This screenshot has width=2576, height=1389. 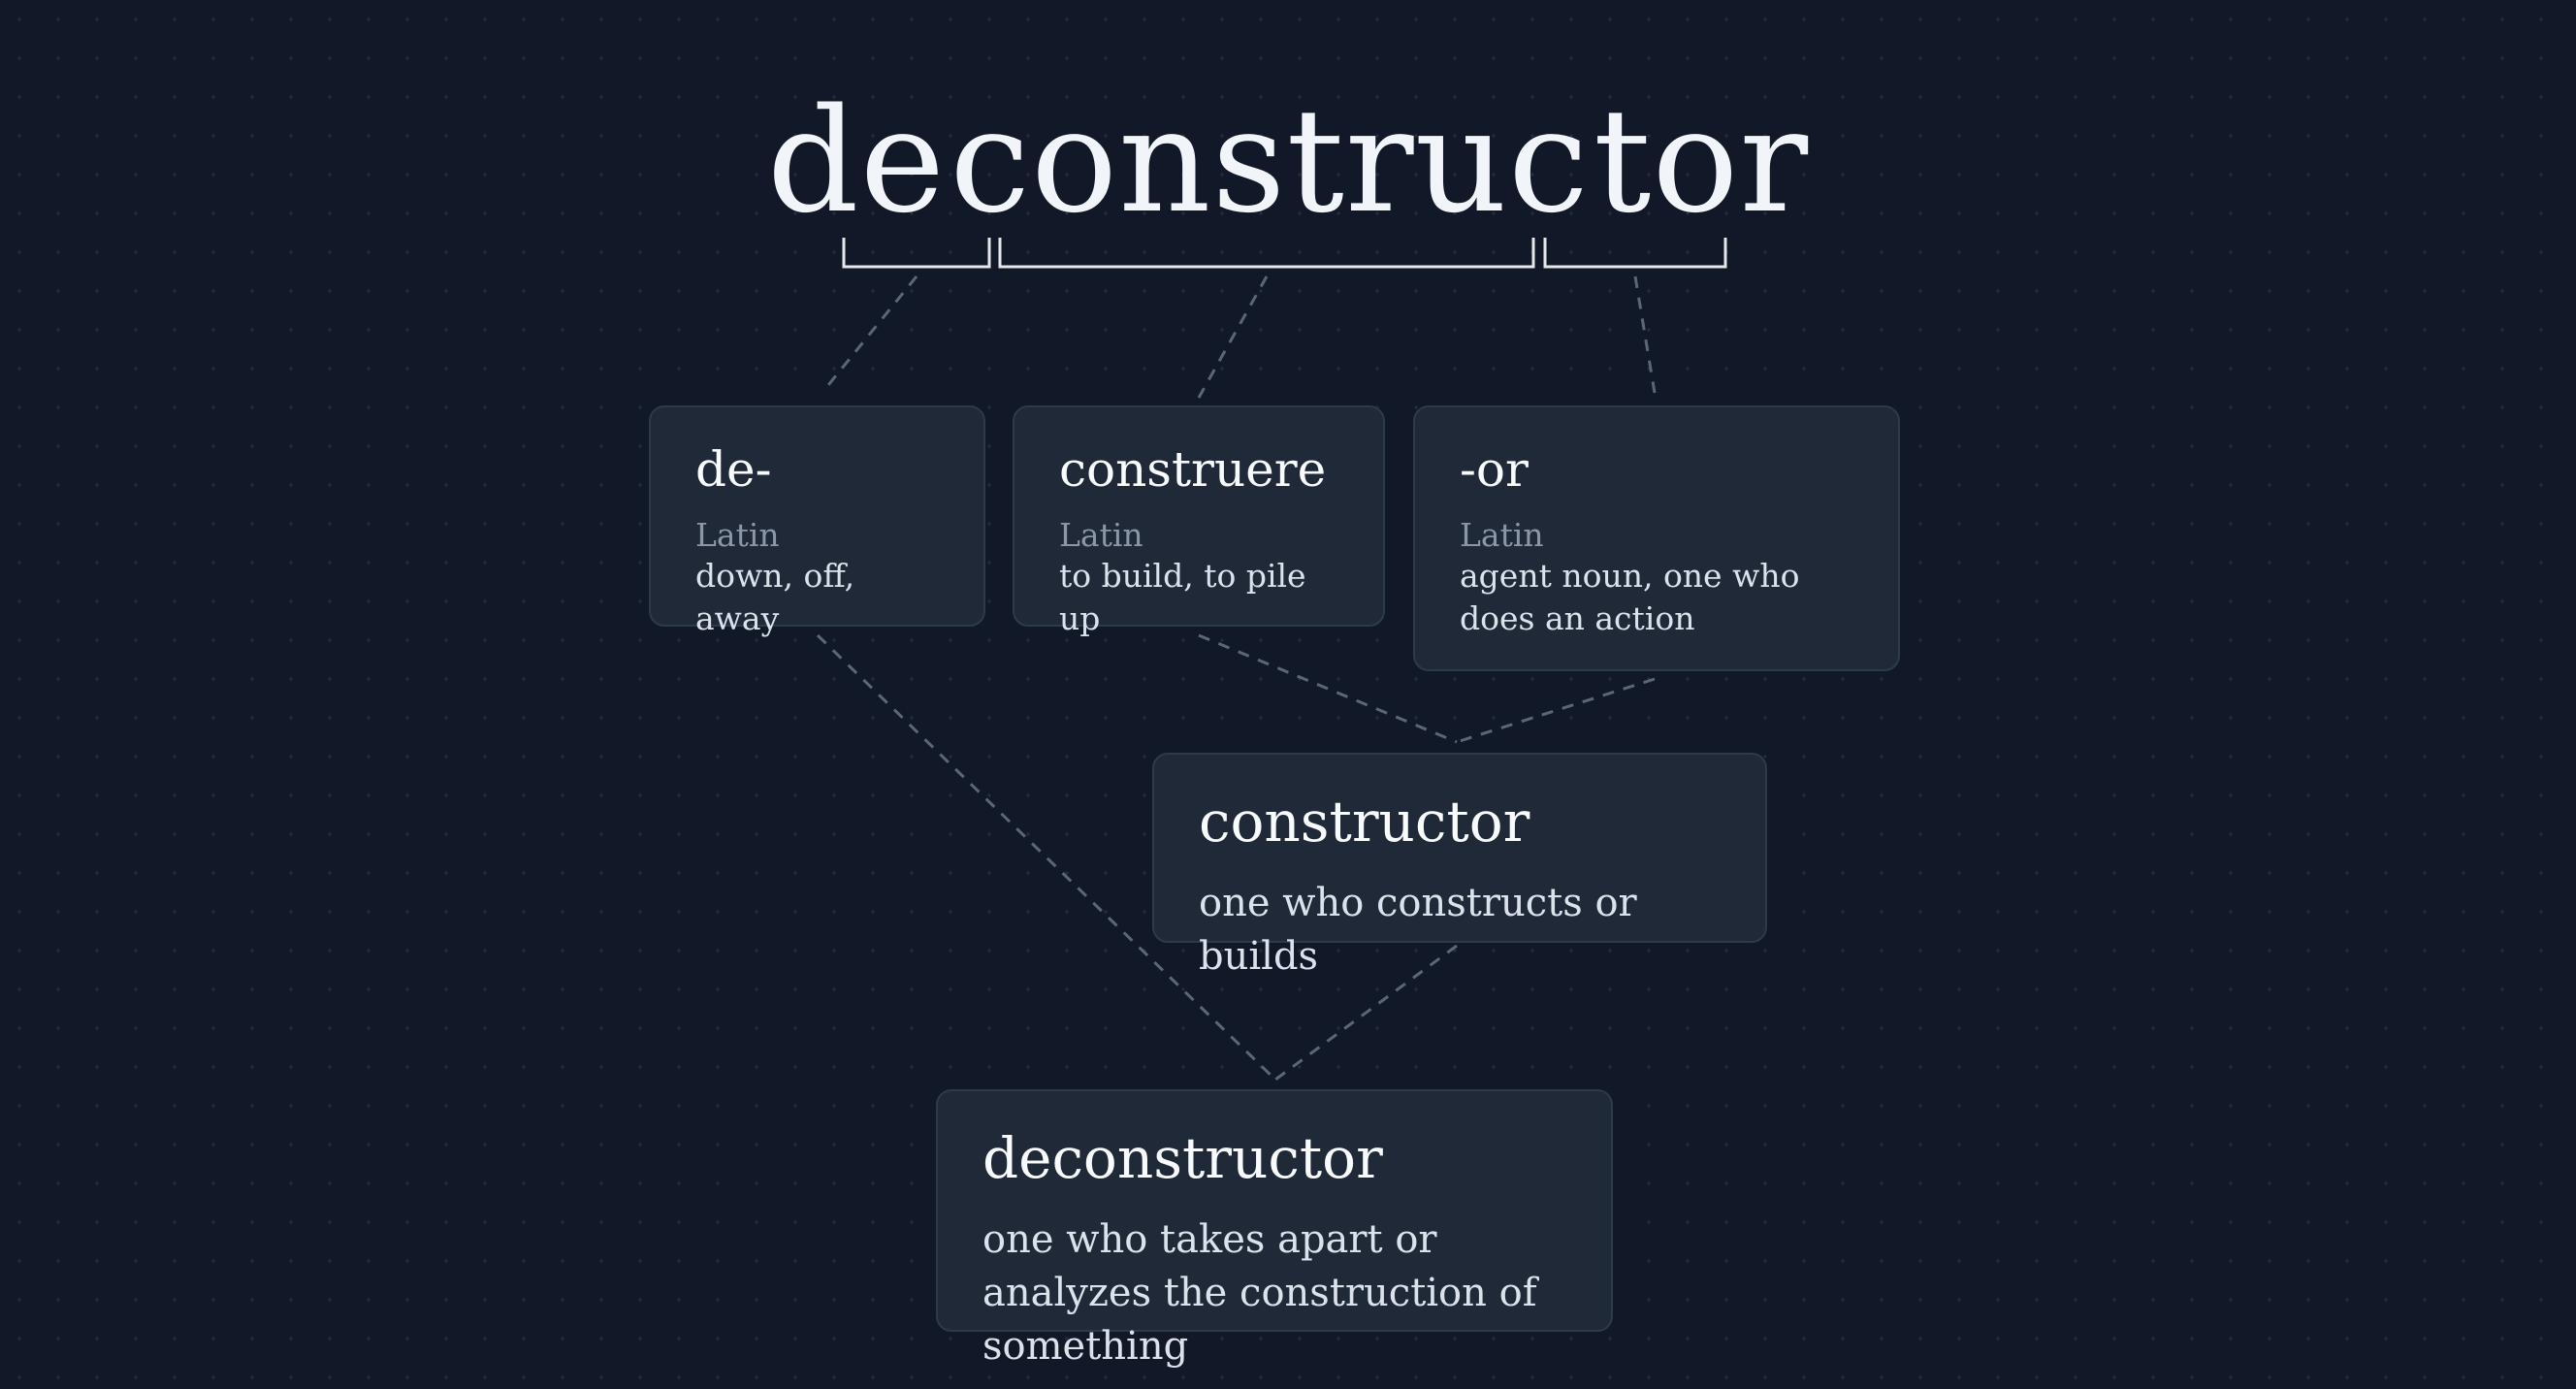 I want to click on connector-root-to-construere, so click(x=1233, y=337).